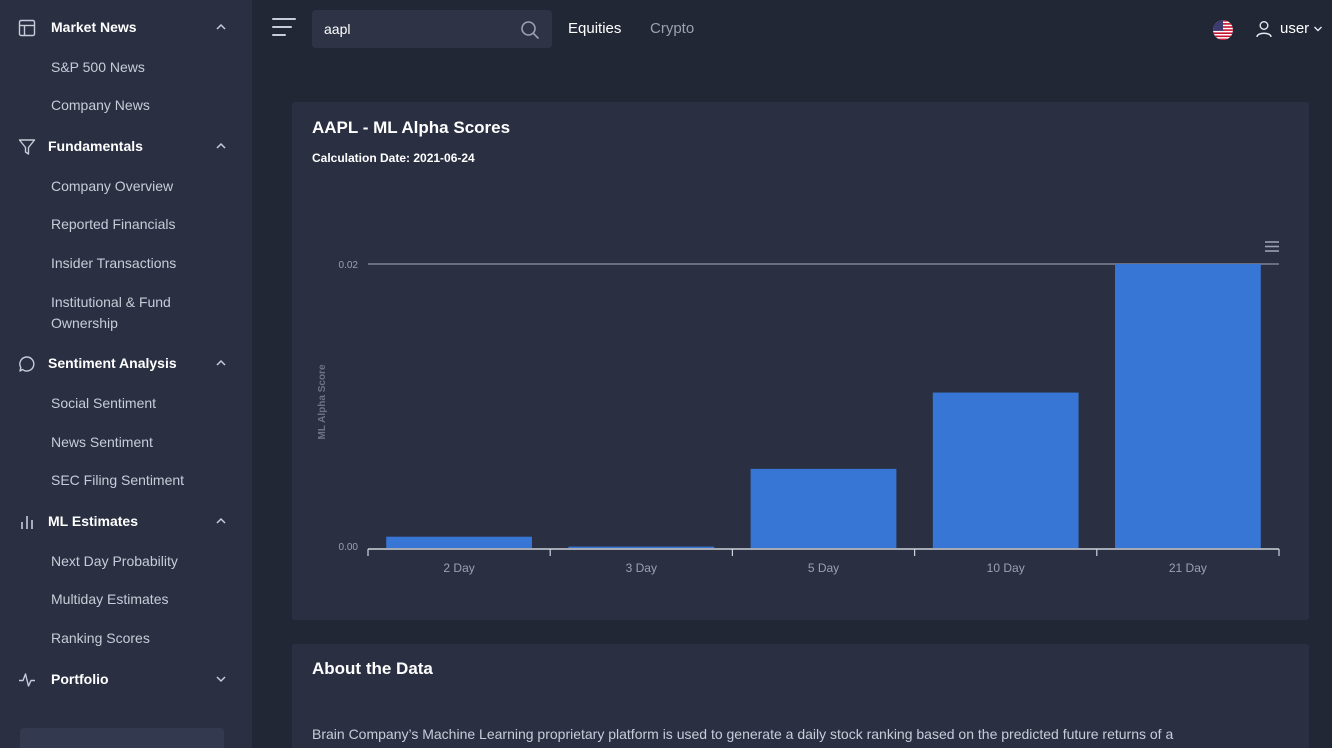 Image resolution: width=1332 pixels, height=748 pixels. Describe the element at coordinates (27, 680) in the screenshot. I see `activity-icon` at that location.